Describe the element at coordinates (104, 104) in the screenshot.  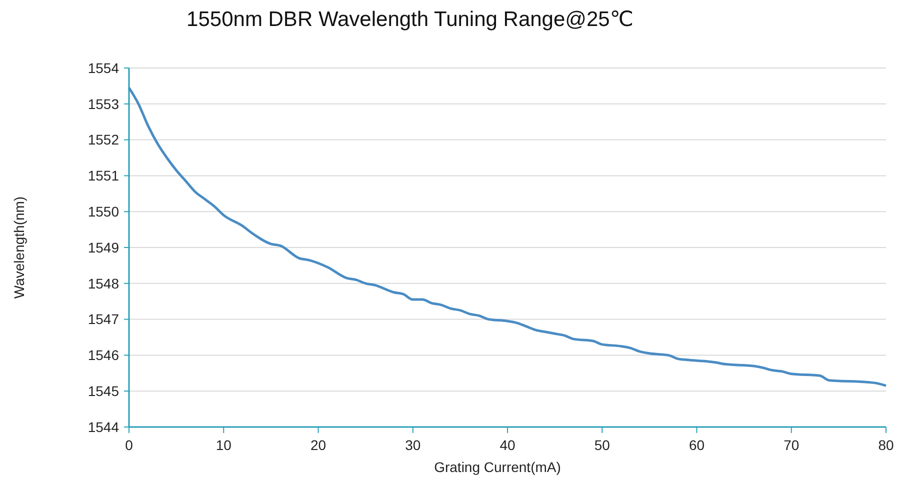
I see `y-tick-label: 1553` at that location.